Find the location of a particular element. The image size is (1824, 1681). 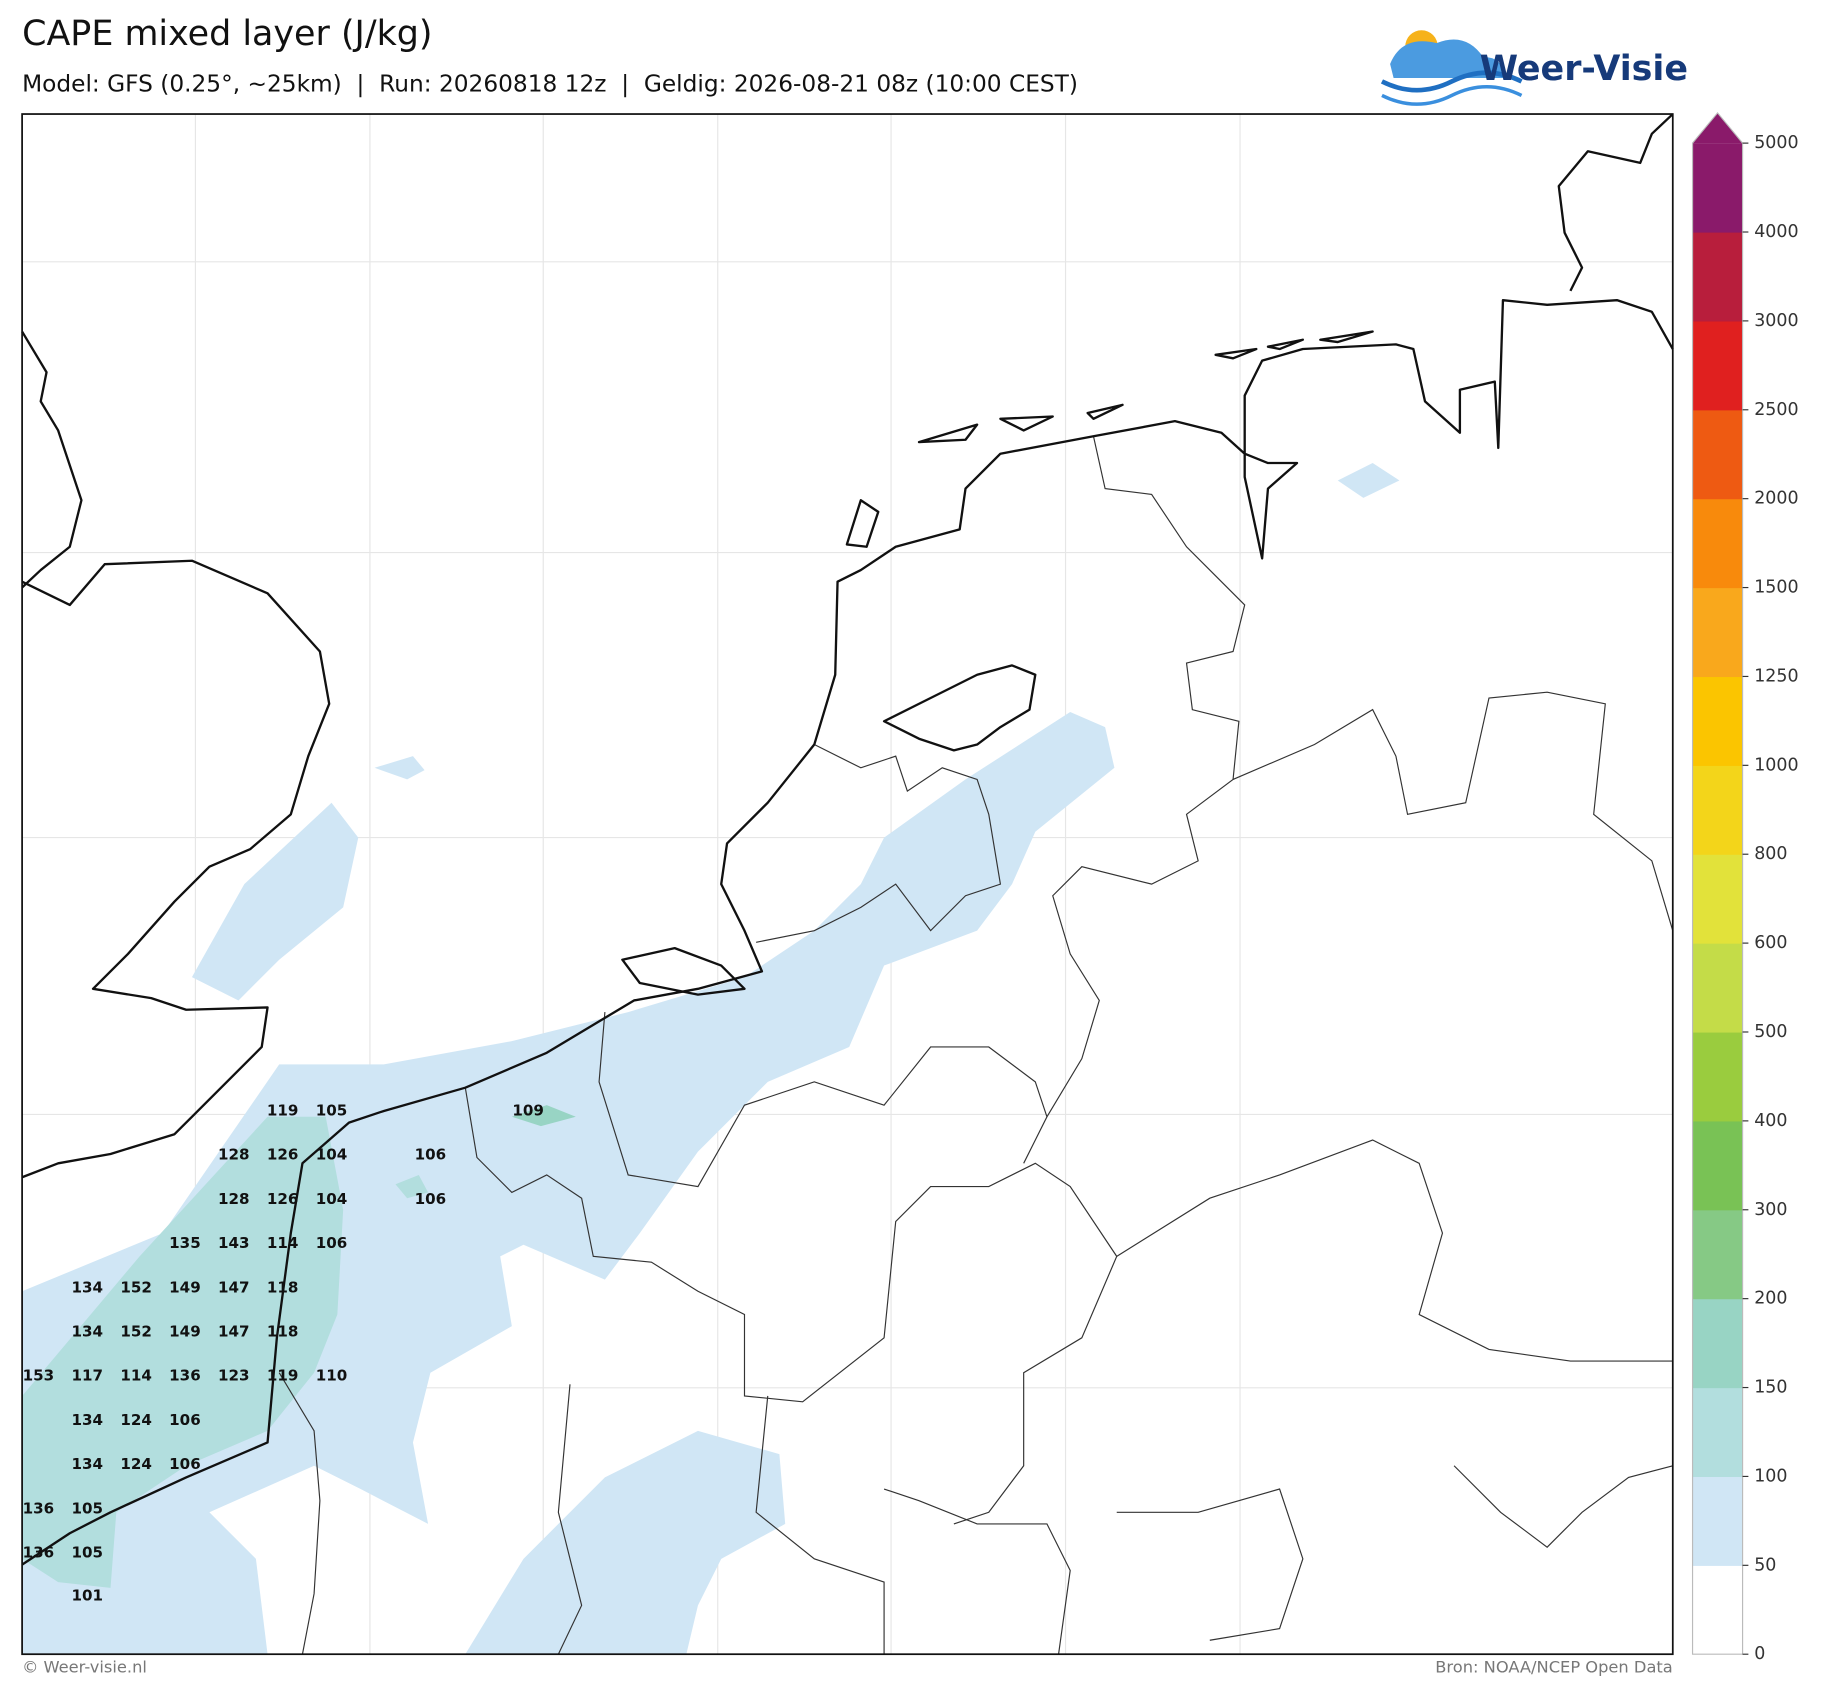

value-label: 153 is located at coordinates (39, 1376).